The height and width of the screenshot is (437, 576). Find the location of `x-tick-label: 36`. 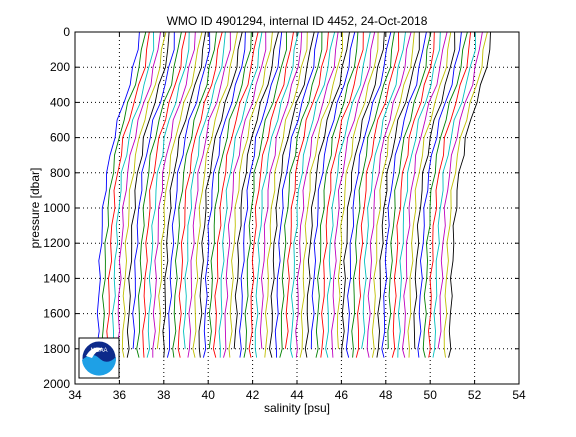

x-tick-label: 36 is located at coordinates (120, 395).